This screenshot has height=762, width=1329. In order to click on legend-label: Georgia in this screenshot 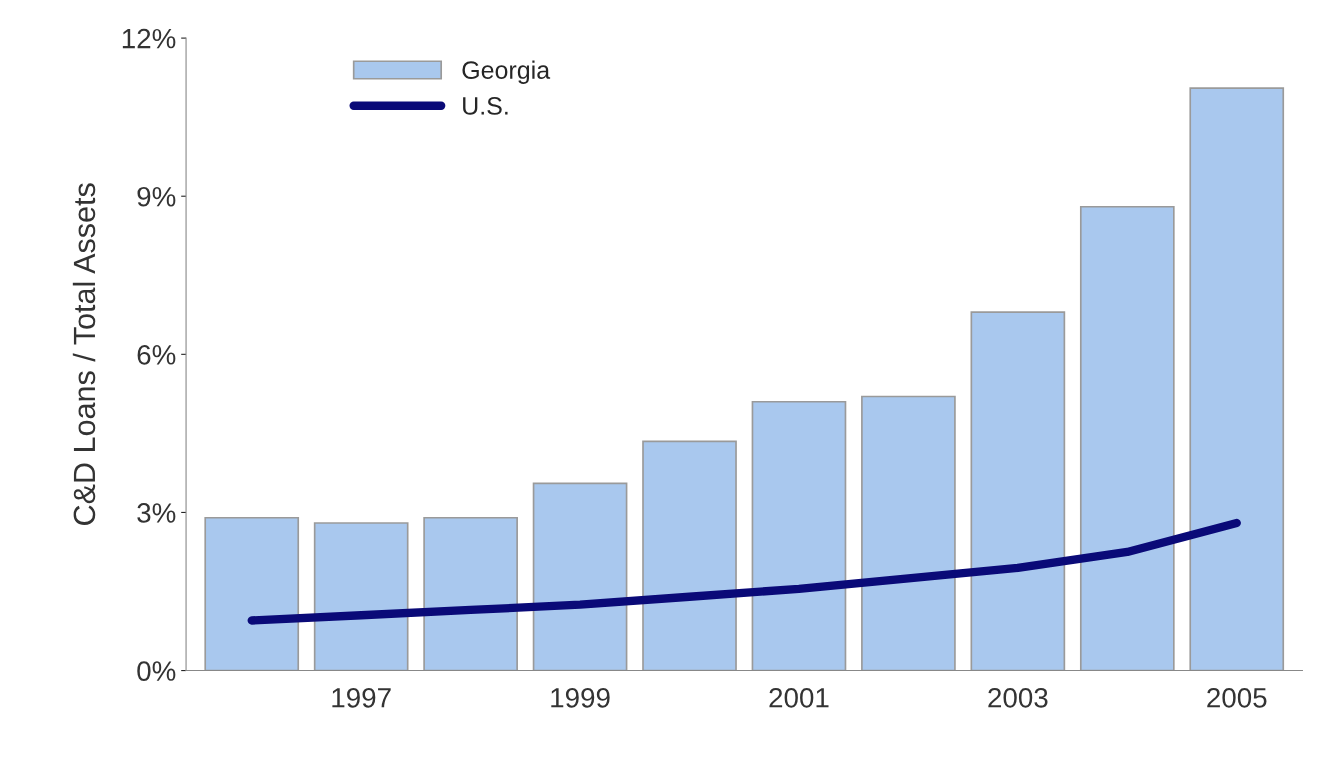, I will do `click(506, 72)`.